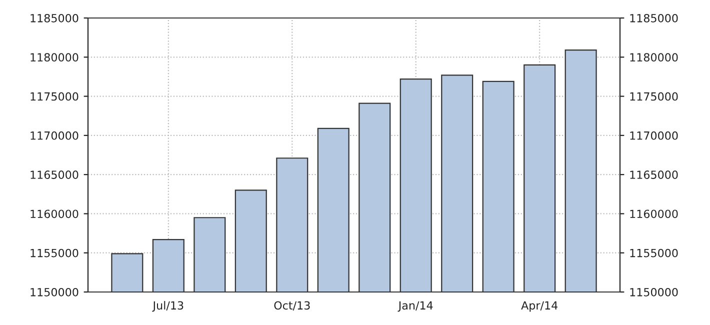 This screenshot has height=325, width=710. What do you see at coordinates (654, 214) in the screenshot?
I see `y2-tick-label: 1160000` at bounding box center [654, 214].